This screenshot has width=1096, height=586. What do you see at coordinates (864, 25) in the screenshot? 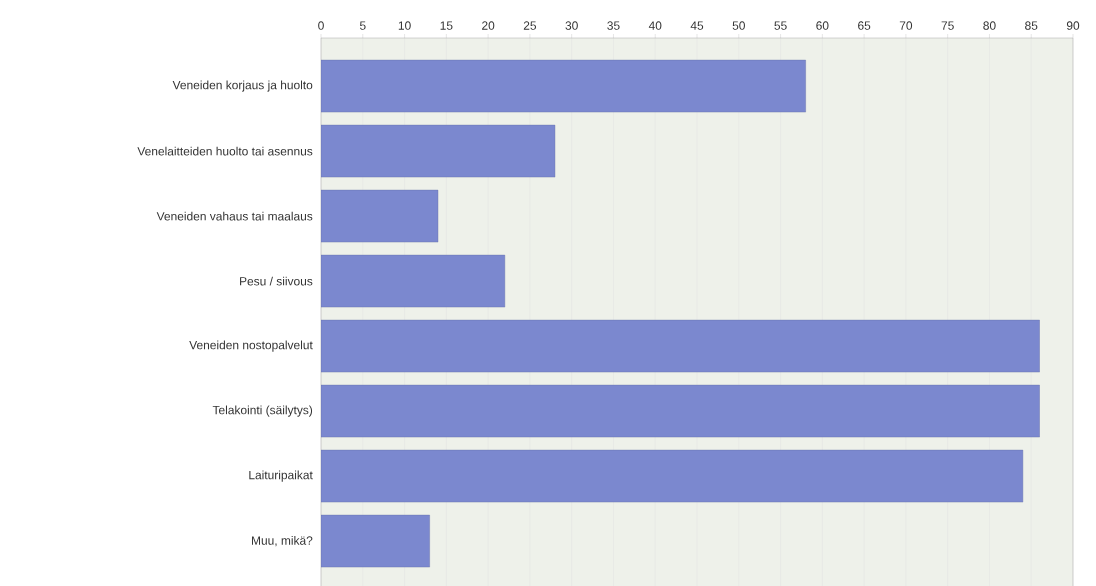
I see `x-tick-label: 65` at bounding box center [864, 25].